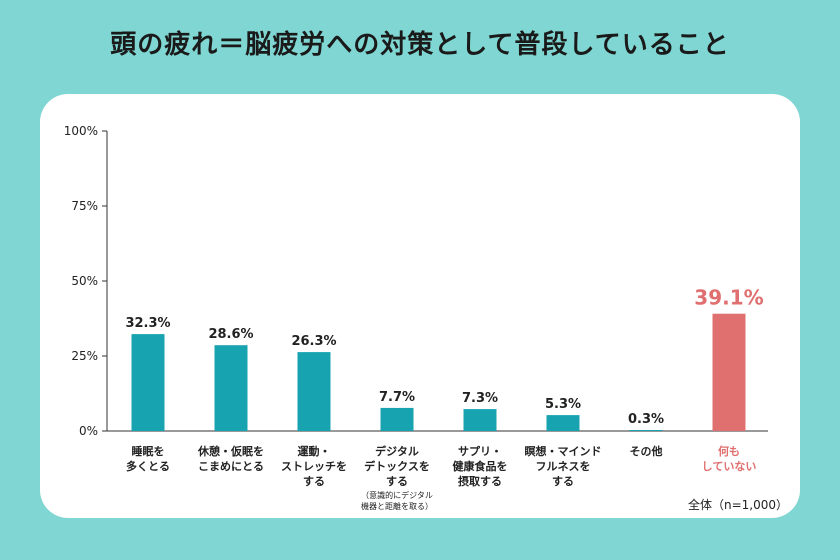 The image size is (840, 560). I want to click on y-tick-label: 0%, so click(88, 431).